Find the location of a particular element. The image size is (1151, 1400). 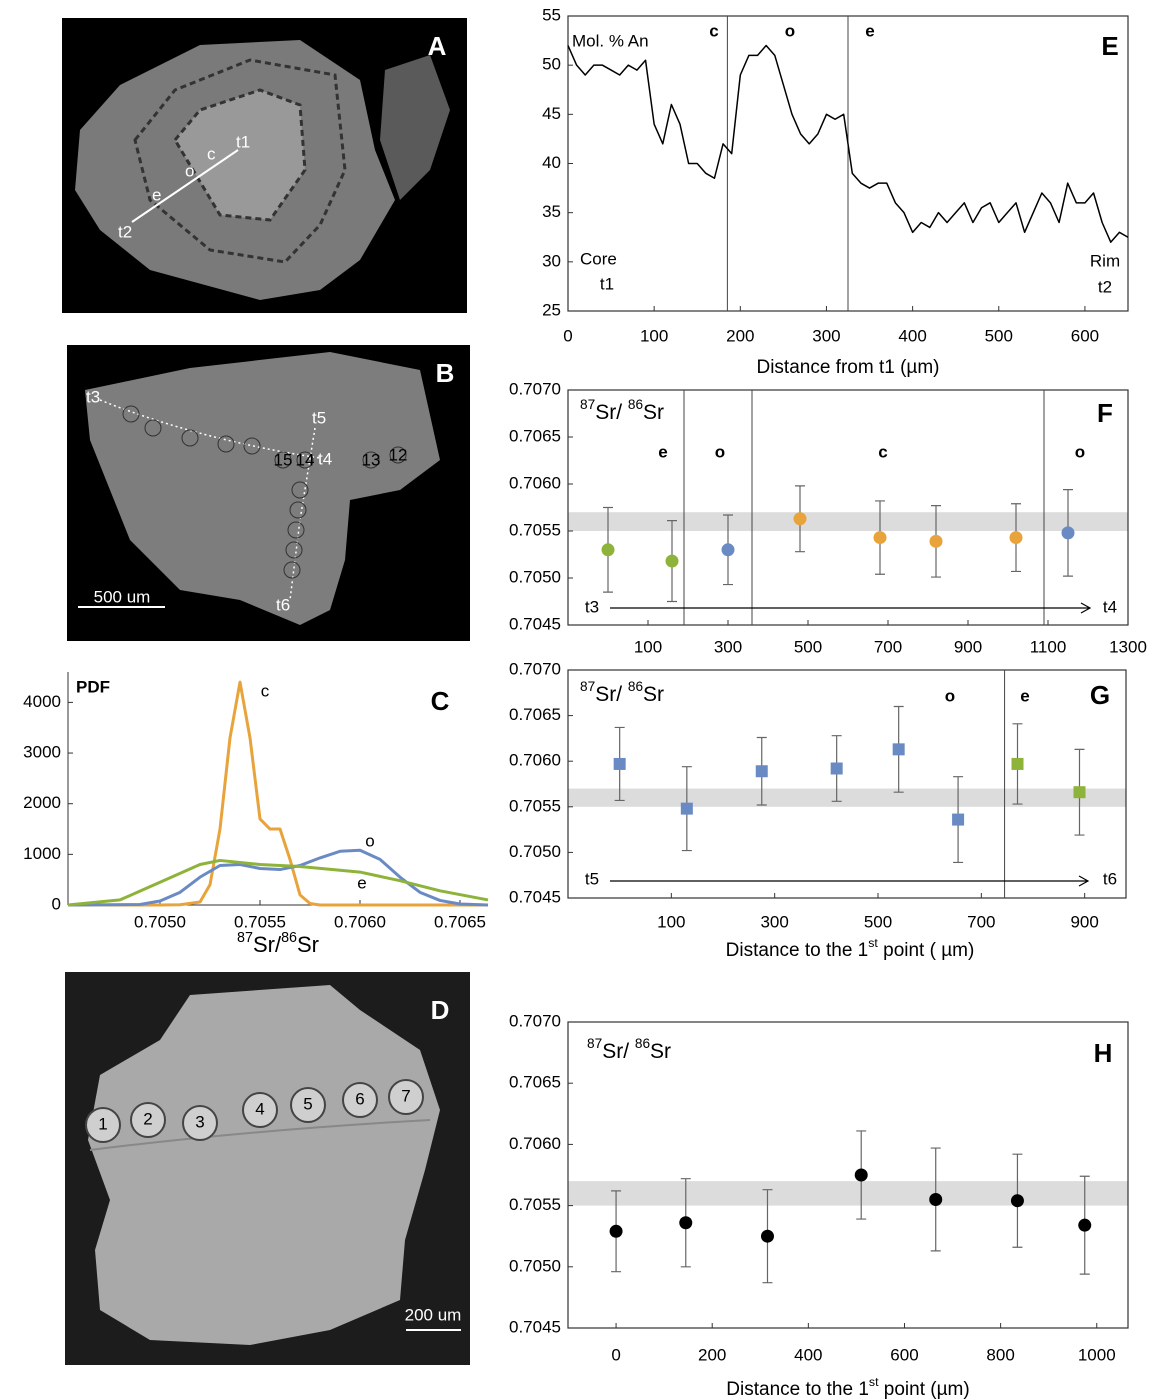

axis-label: 87Sr/86Sr is located at coordinates (278, 943).